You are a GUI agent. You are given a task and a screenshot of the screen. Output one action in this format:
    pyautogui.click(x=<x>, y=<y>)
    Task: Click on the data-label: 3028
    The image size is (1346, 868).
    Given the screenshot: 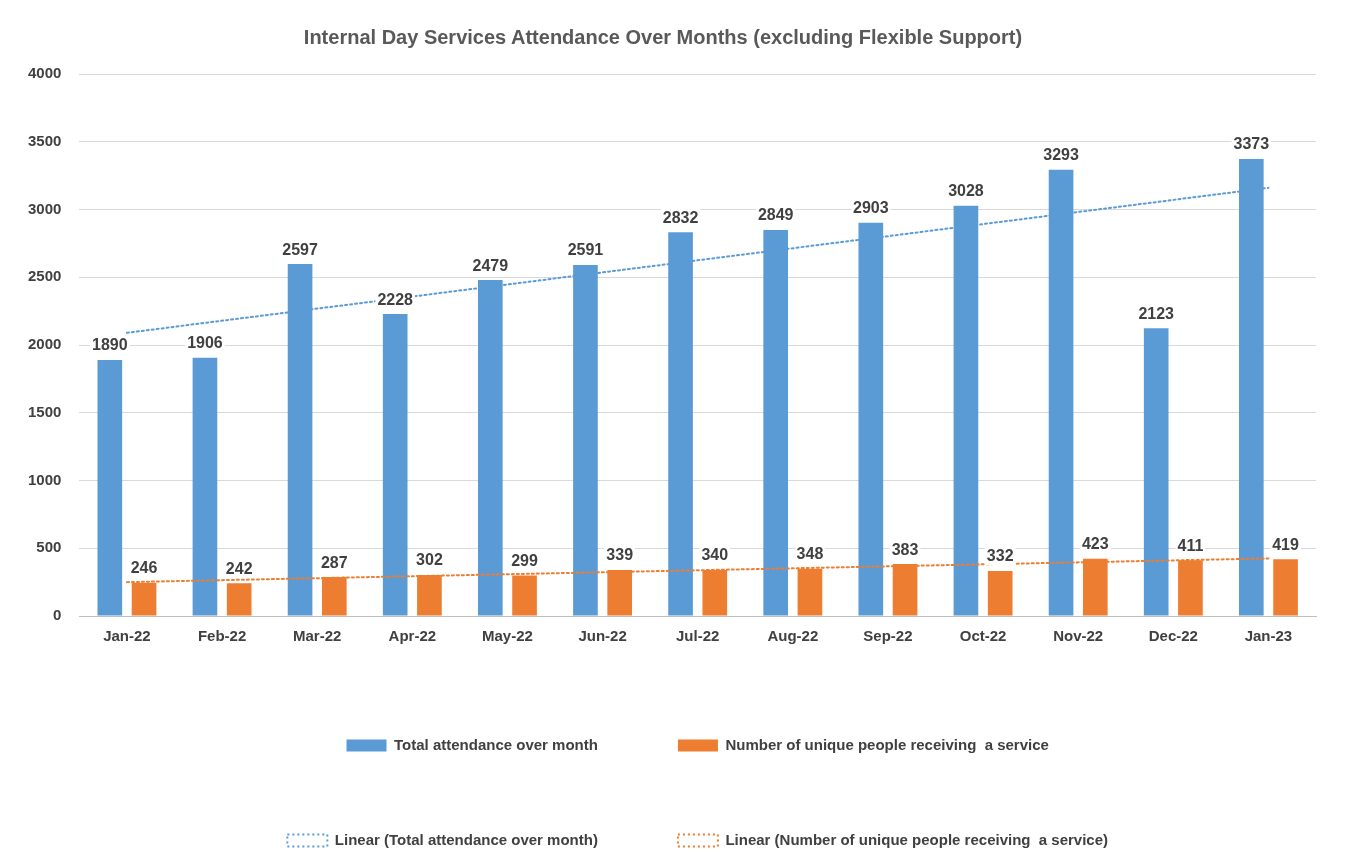 What is the action you would take?
    pyautogui.click(x=966, y=191)
    